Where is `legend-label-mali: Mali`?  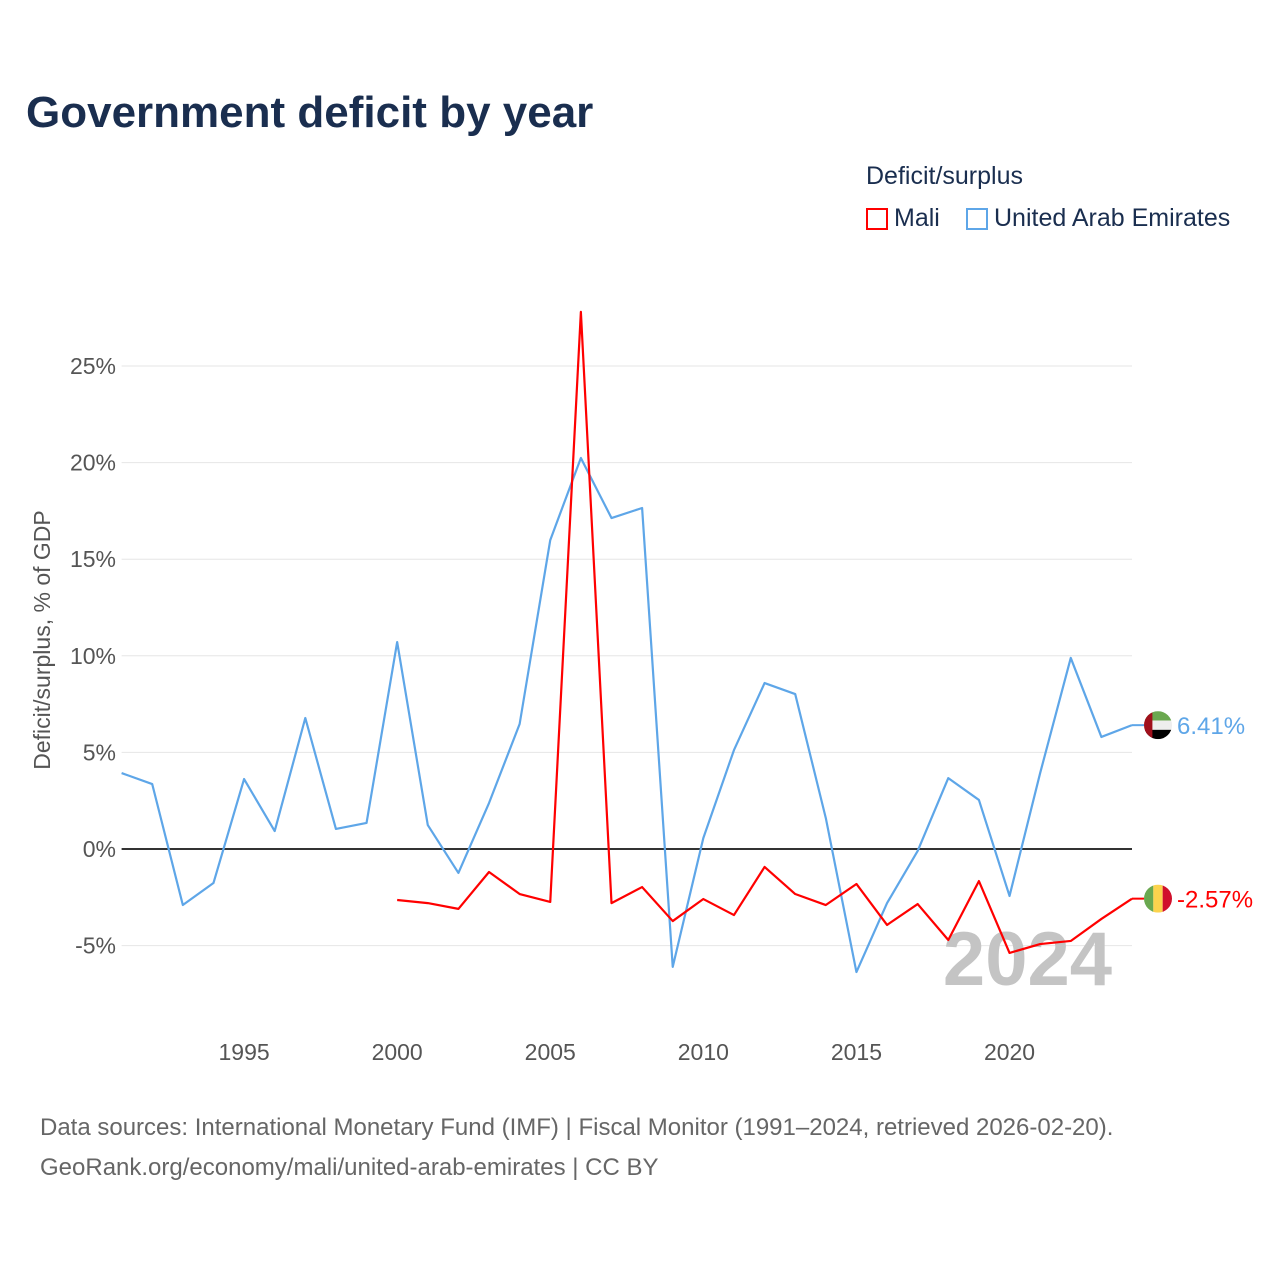
legend-label-mali: Mali is located at coordinates (917, 218).